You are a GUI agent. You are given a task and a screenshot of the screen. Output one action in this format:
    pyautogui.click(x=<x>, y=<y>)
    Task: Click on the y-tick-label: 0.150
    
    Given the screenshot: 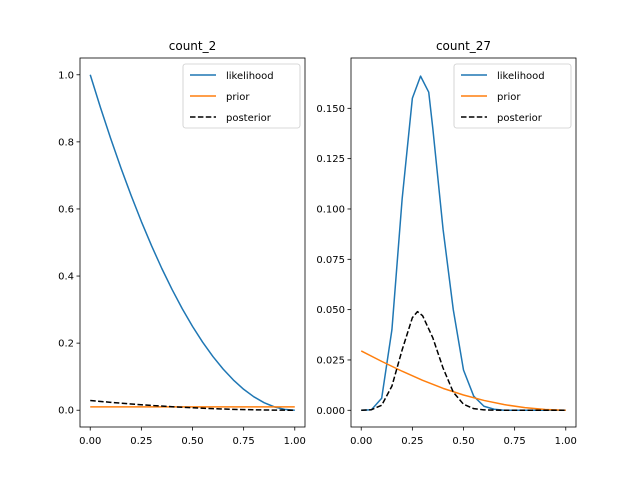 What is the action you would take?
    pyautogui.click(x=330, y=109)
    